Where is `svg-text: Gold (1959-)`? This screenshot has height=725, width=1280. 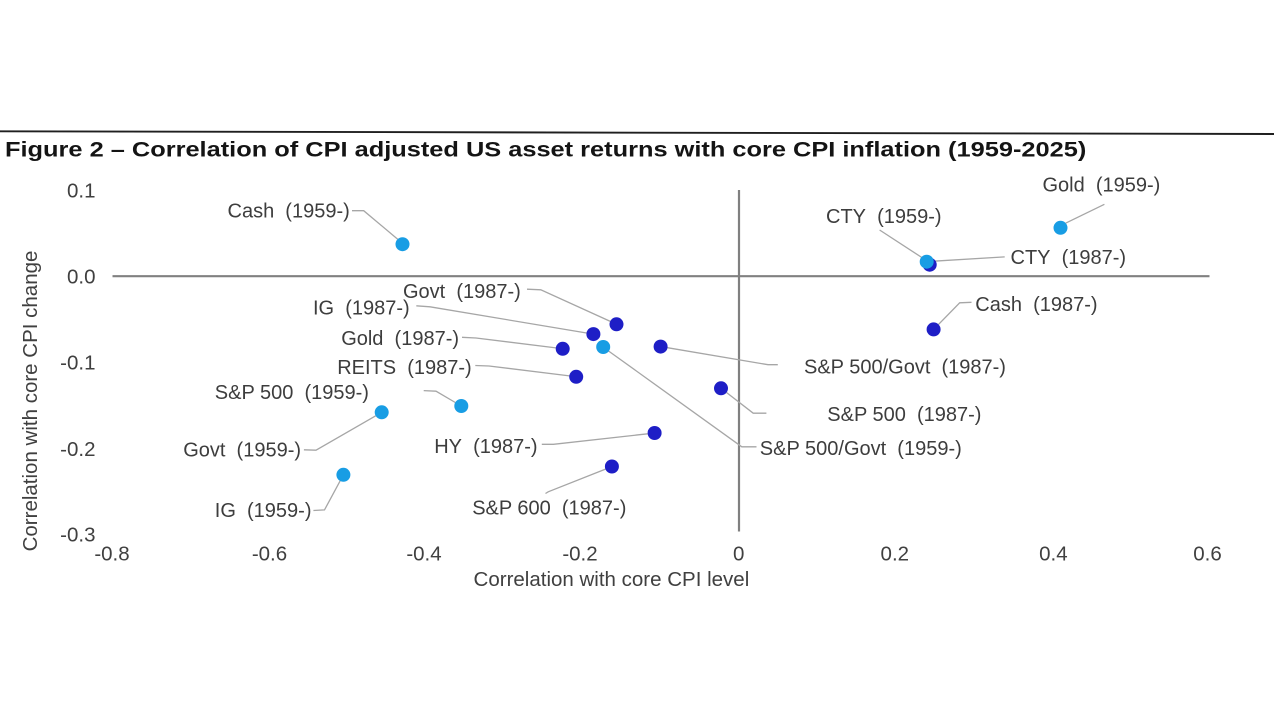 svg-text: Gold (1959-) is located at coordinates (1102, 186).